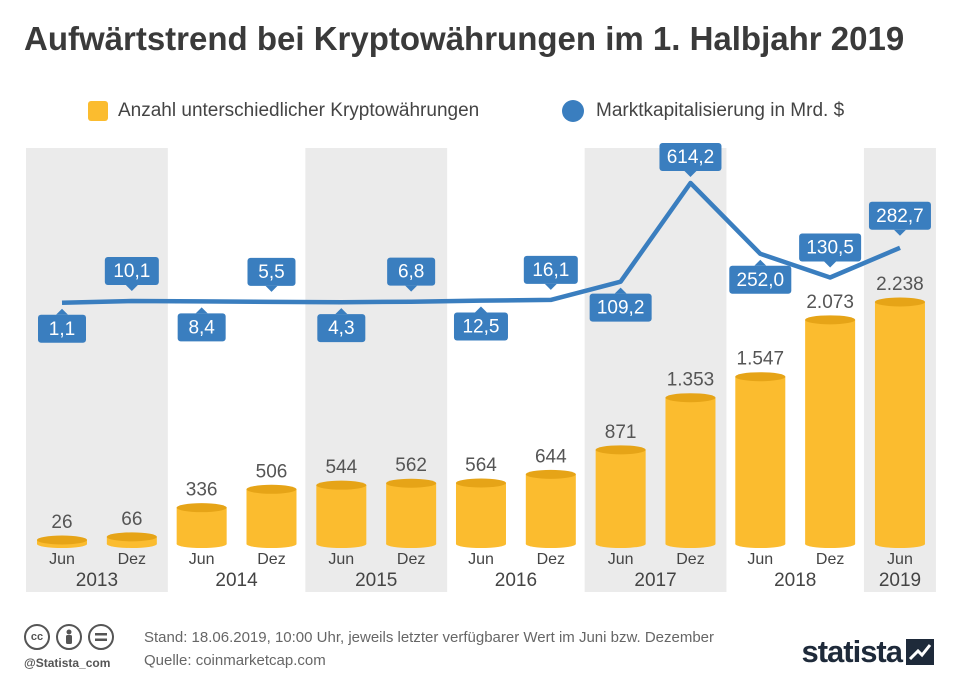 The height and width of the screenshot is (684, 960). I want to click on year-tick-label: 2018, so click(795, 580).